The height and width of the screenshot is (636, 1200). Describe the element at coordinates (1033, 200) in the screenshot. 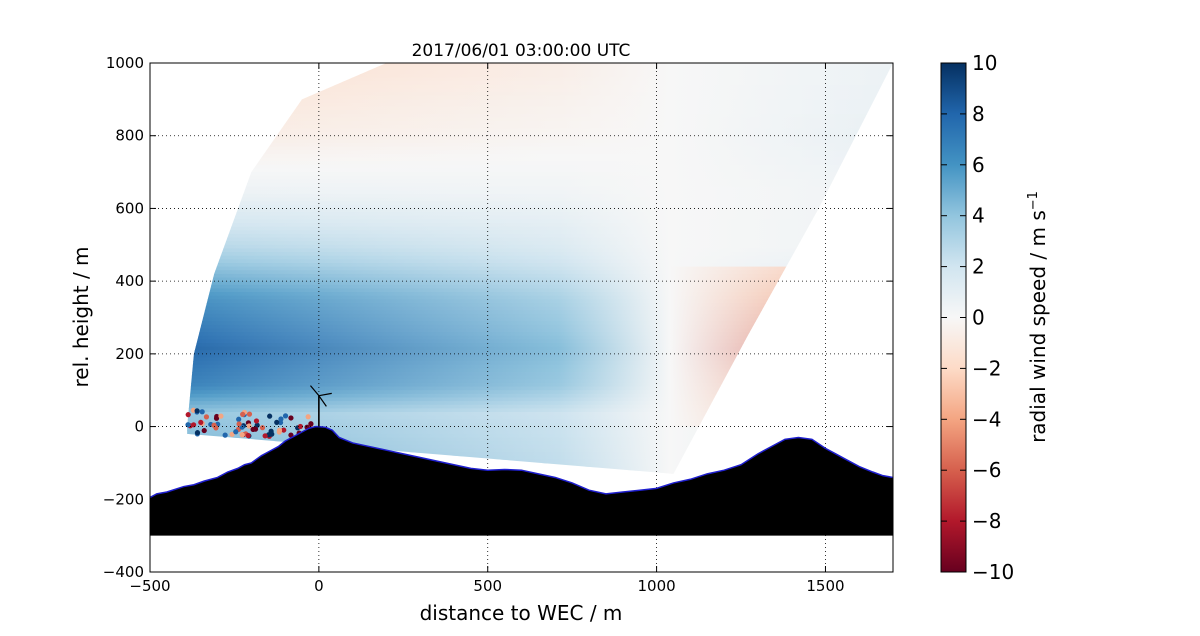

I see `colorbar-label-superscript: −1` at that location.